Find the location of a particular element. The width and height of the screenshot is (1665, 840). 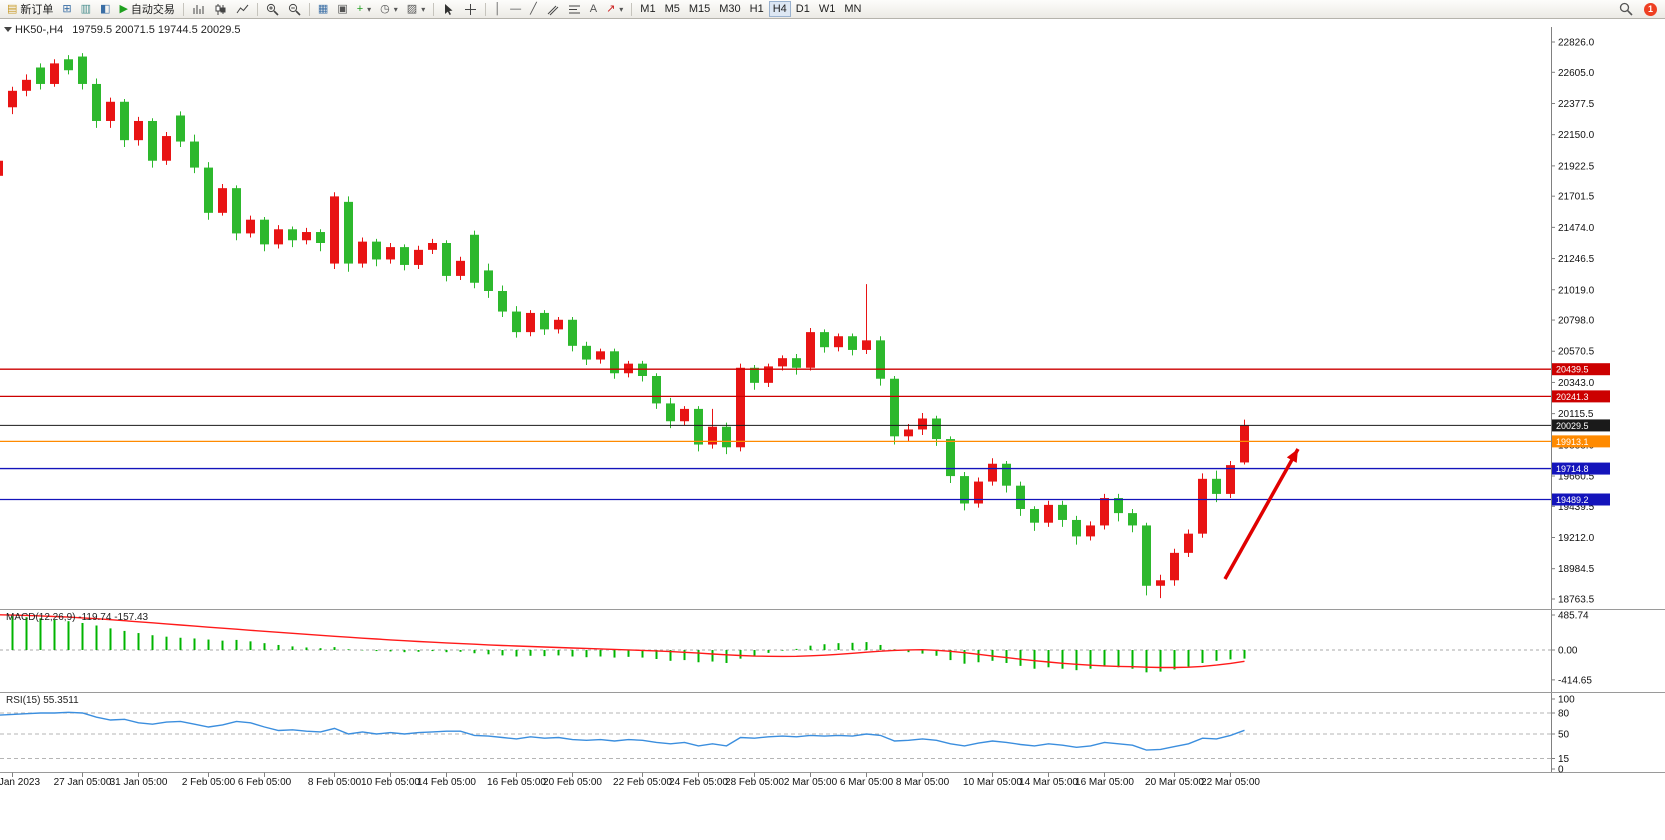

timeframe-h1-button: H1 is located at coordinates (757, 9).